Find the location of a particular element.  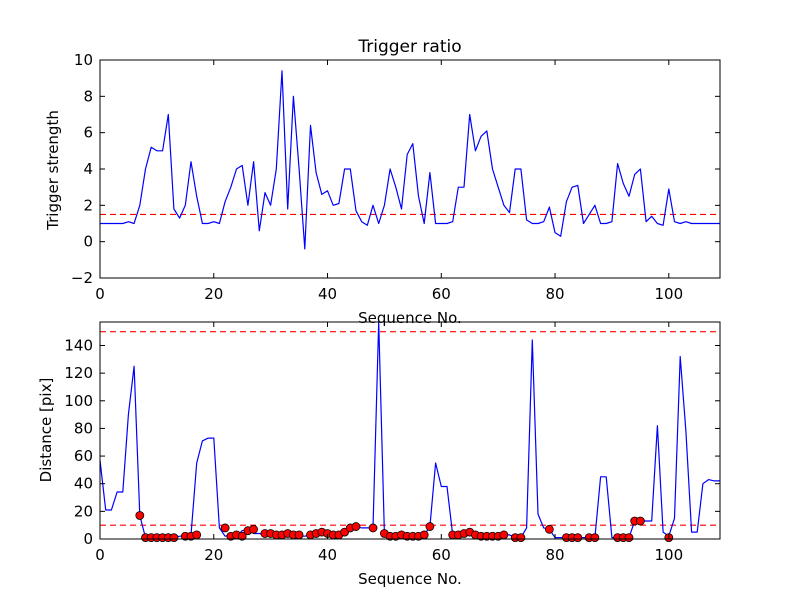

y-tick-label: 120 is located at coordinates (78, 373).